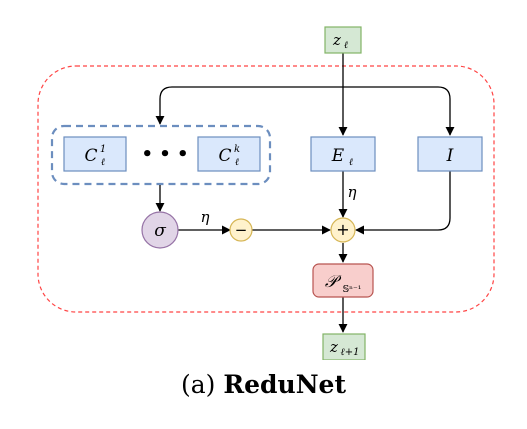 The width and height of the screenshot is (527, 429). I want to click on figure-caption: (a) ReduNet, so click(263, 384).